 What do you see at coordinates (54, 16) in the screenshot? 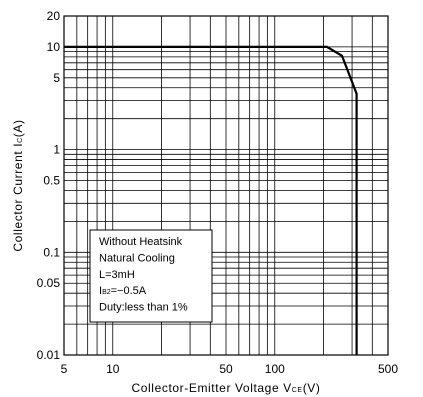
I see `y-tick-label: 20` at bounding box center [54, 16].